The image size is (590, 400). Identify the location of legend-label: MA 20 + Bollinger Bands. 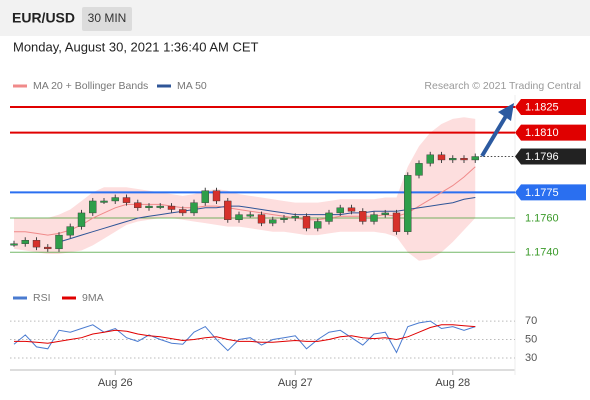
(90, 86).